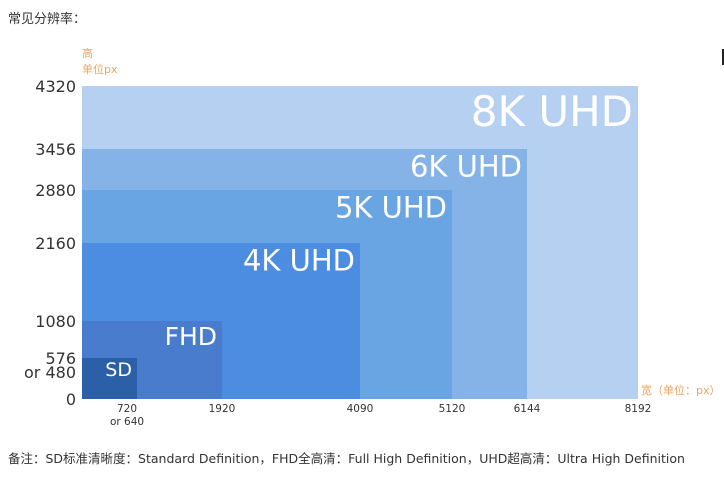 This screenshot has height=480, width=724. Describe the element at coordinates (466, 167) in the screenshot. I see `label-6k-uhd: 6K UHD` at that location.